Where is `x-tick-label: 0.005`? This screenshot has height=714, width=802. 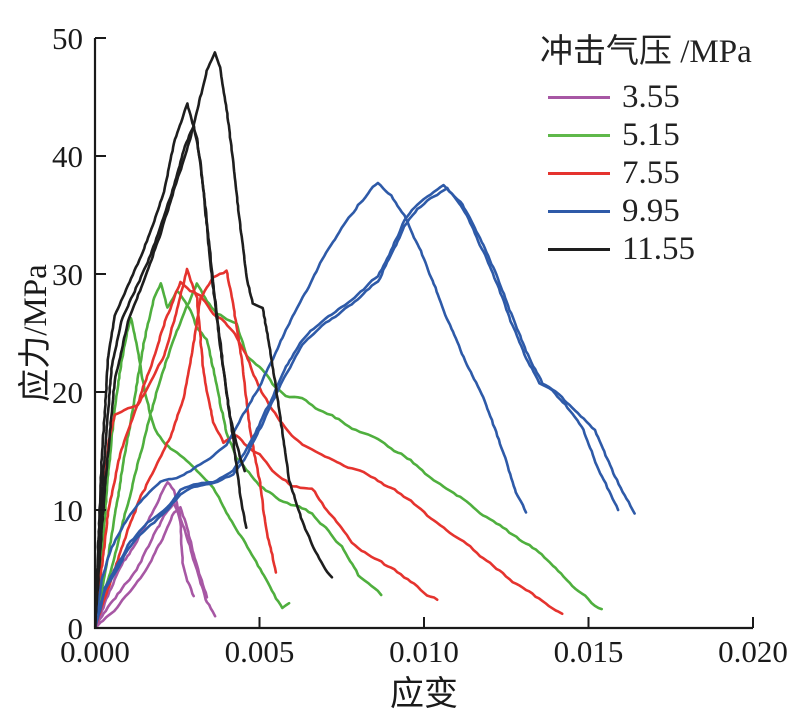 x-tick-label: 0.005 is located at coordinates (260, 651).